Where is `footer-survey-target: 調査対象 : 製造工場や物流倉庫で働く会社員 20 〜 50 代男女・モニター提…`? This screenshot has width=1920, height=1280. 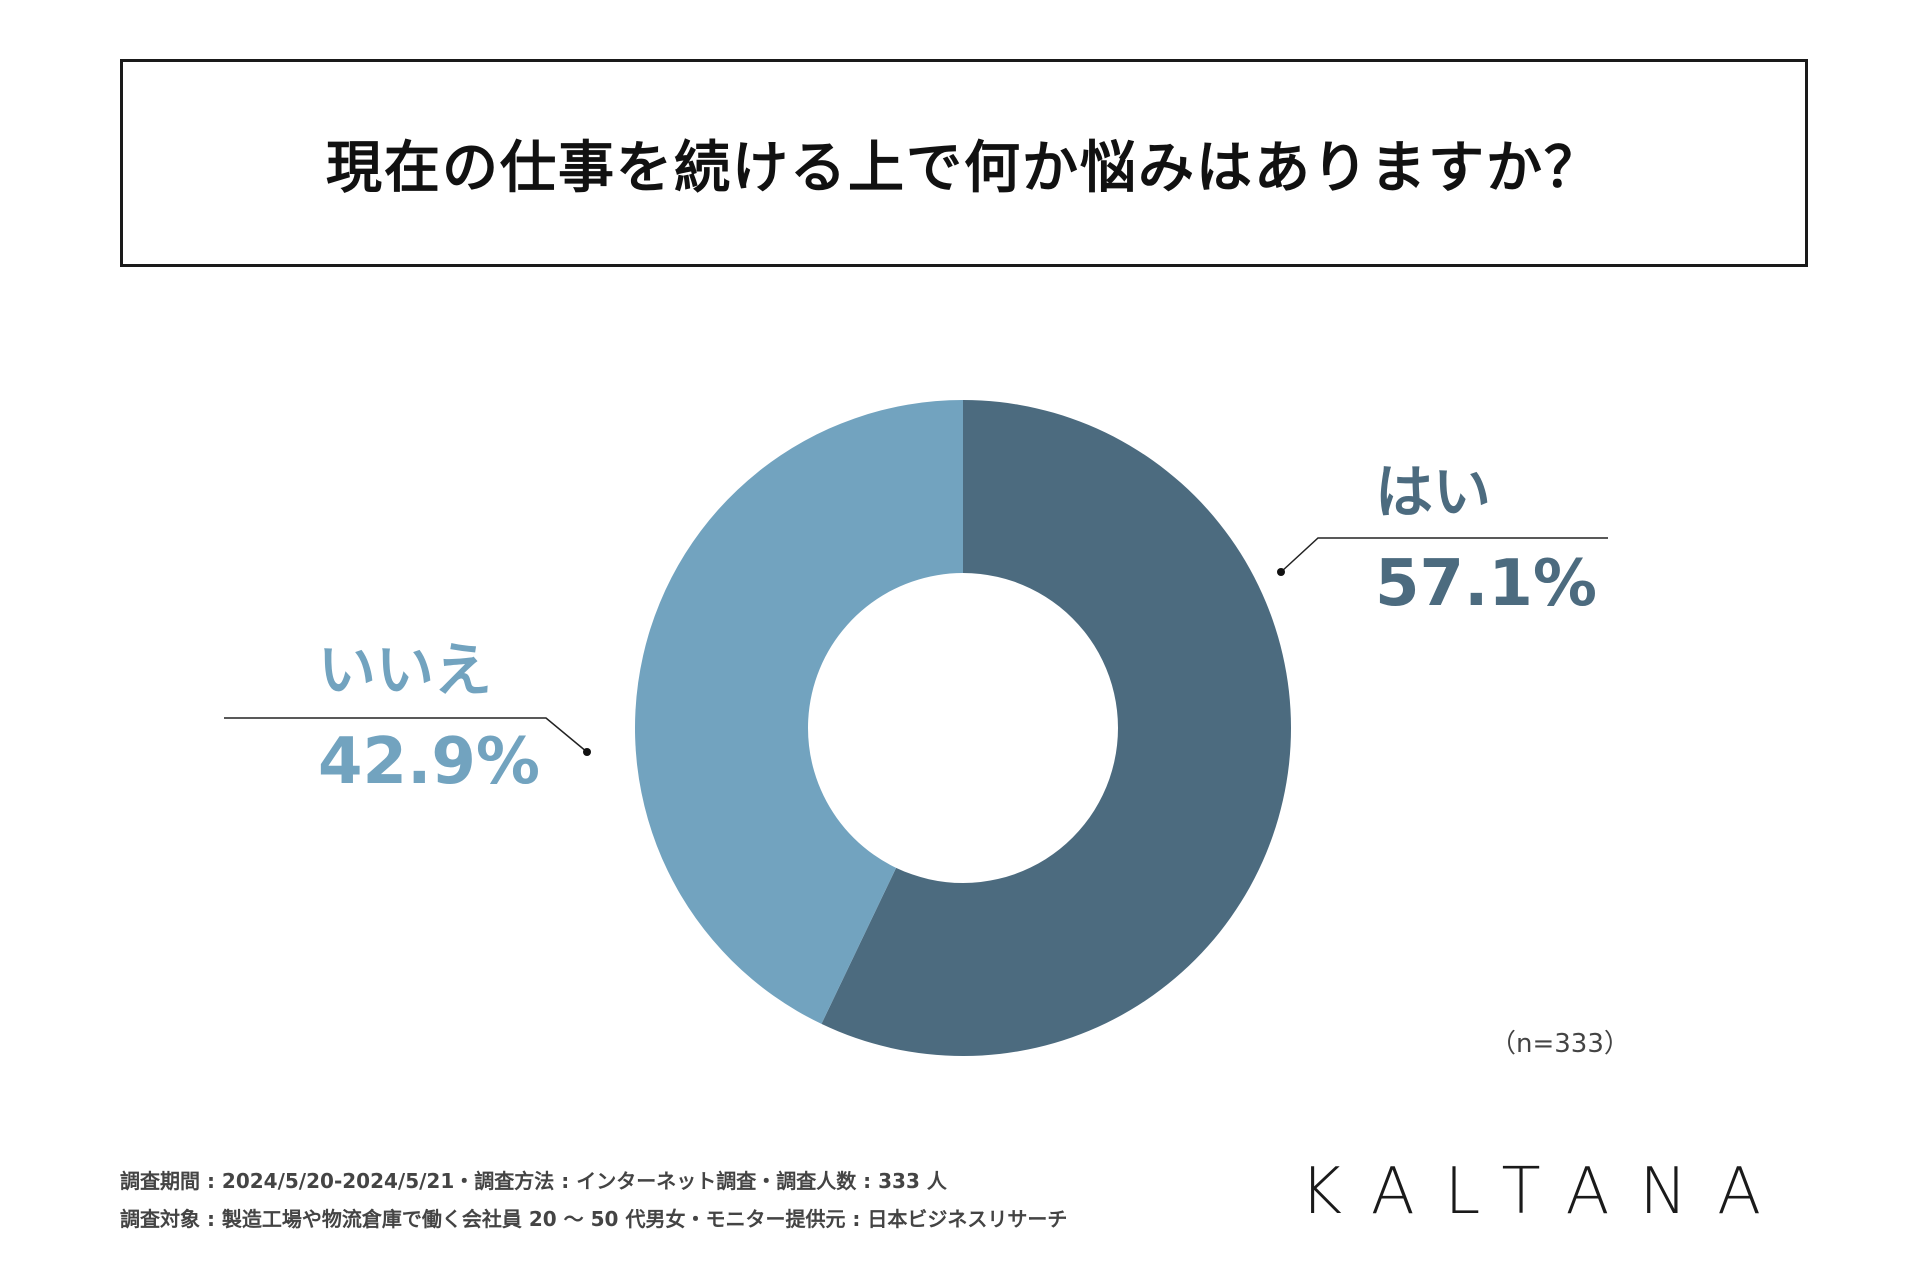 footer-survey-target: 調査対象 : 製造工場や物流倉庫で働く会社員 20 〜 50 代男女・モニター提… is located at coordinates (594, 1219).